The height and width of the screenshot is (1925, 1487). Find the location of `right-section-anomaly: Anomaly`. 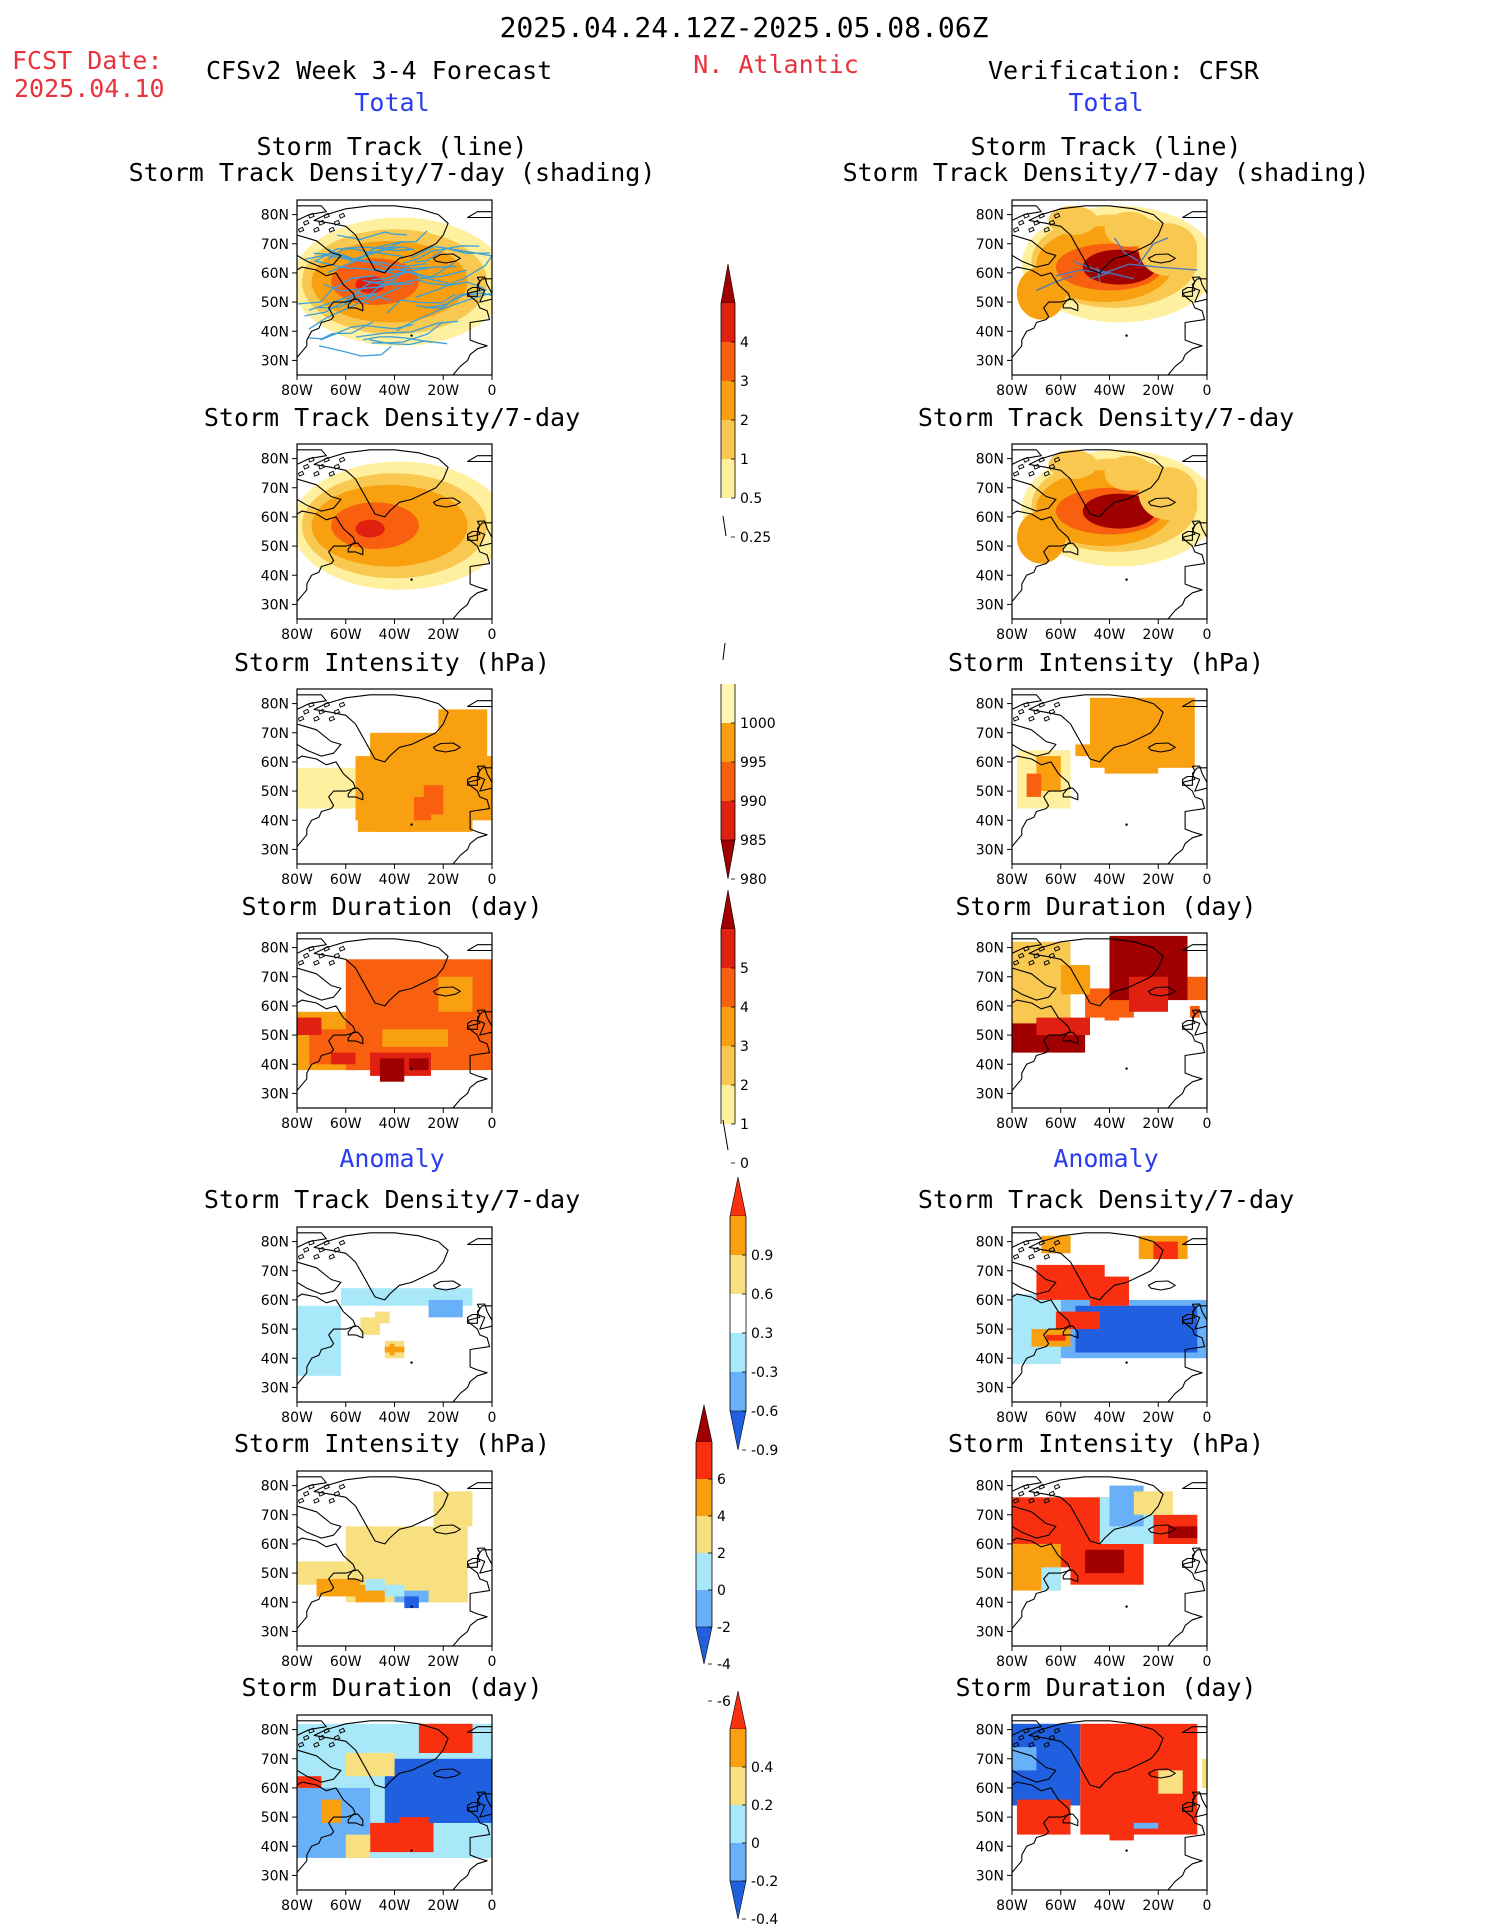

right-section-anomaly: Anomaly is located at coordinates (1106, 1158).